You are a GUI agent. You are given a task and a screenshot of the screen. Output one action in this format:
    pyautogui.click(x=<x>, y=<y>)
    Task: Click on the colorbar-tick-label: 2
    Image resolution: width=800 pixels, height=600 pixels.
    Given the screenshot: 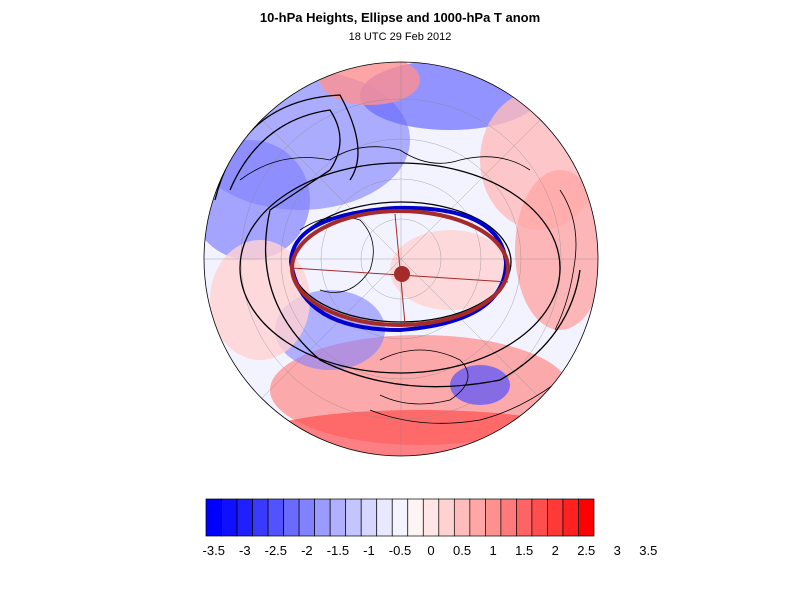 What is the action you would take?
    pyautogui.click(x=555, y=550)
    